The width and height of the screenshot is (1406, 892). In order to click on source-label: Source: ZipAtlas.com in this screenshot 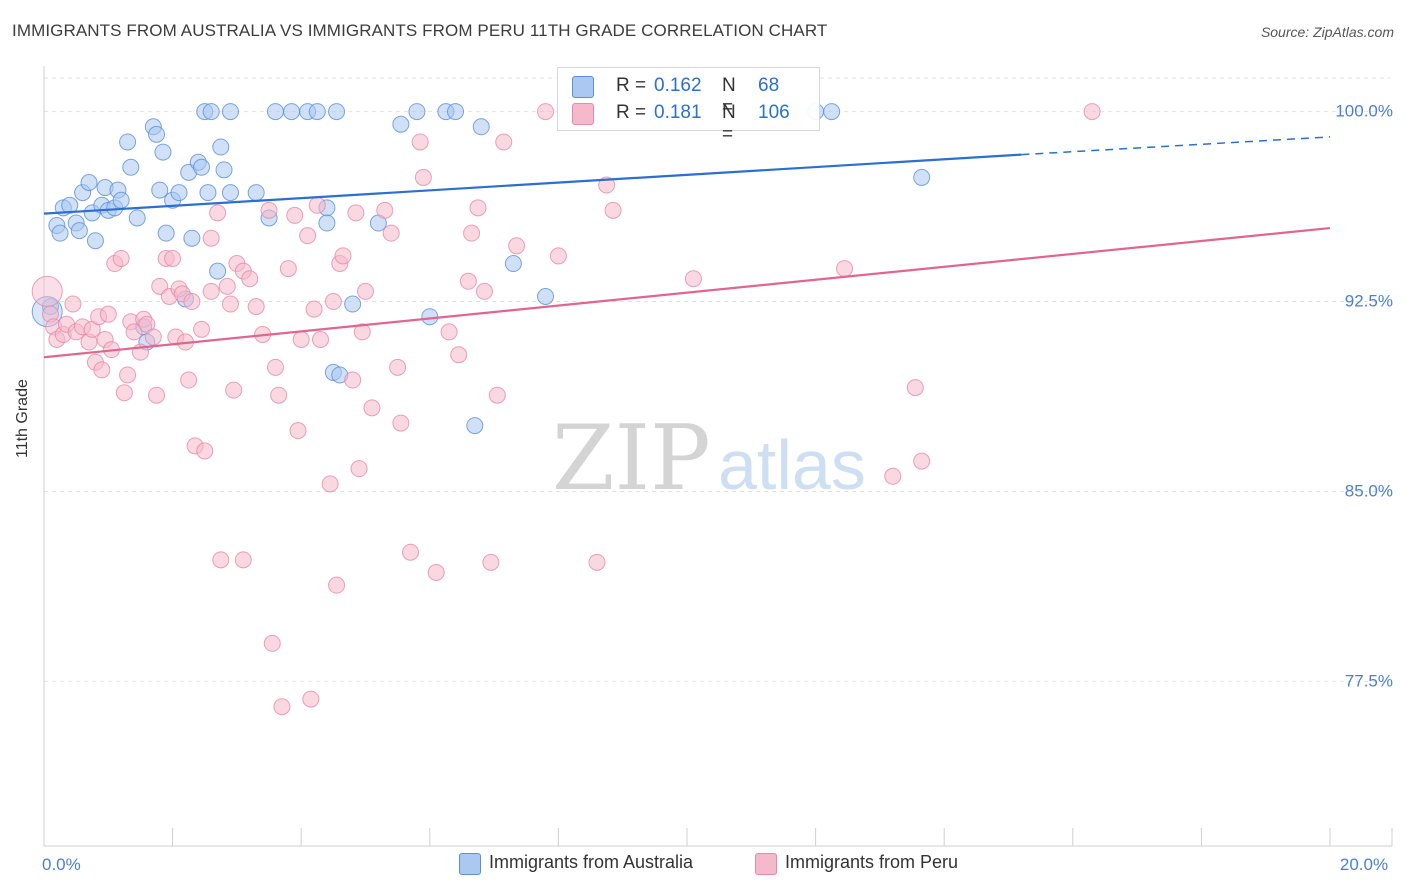, I will do `click(1327, 32)`.